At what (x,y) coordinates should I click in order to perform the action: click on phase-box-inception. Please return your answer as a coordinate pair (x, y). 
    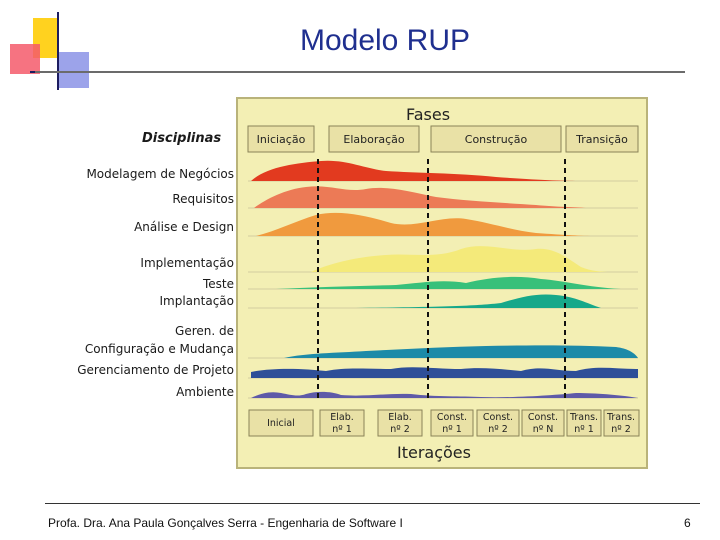
    Looking at the image, I should click on (281, 139).